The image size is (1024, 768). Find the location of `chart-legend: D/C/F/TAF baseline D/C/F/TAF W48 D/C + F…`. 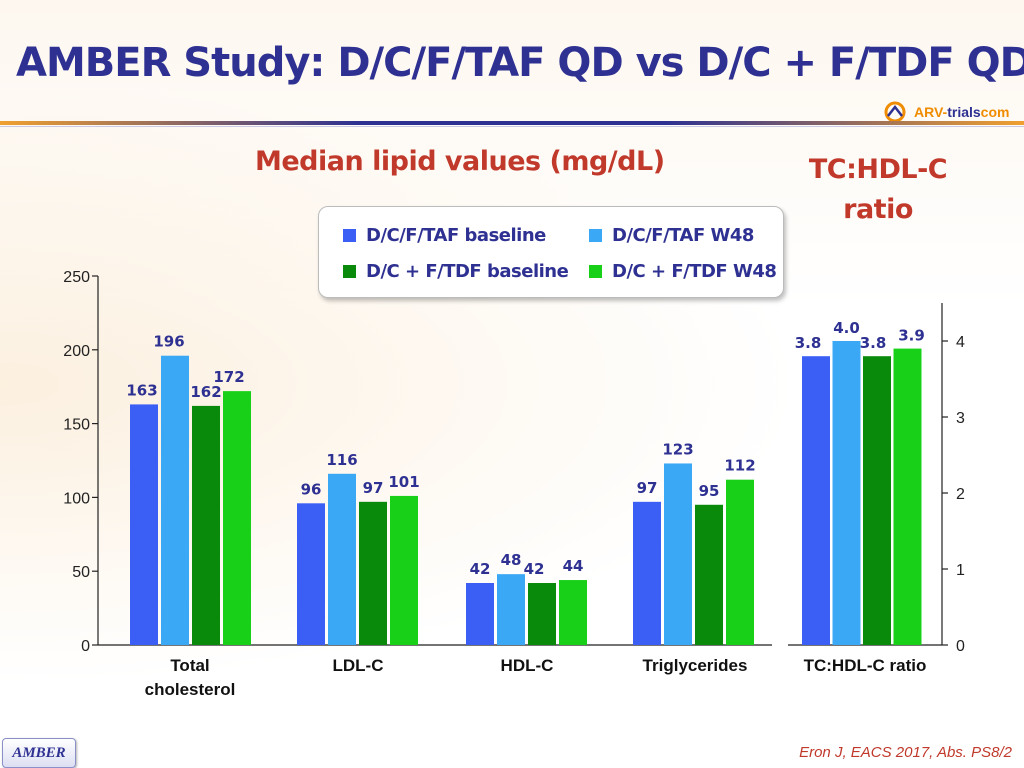

chart-legend: D/C/F/TAF baseline D/C/F/TAF W48 D/C + F… is located at coordinates (551, 252).